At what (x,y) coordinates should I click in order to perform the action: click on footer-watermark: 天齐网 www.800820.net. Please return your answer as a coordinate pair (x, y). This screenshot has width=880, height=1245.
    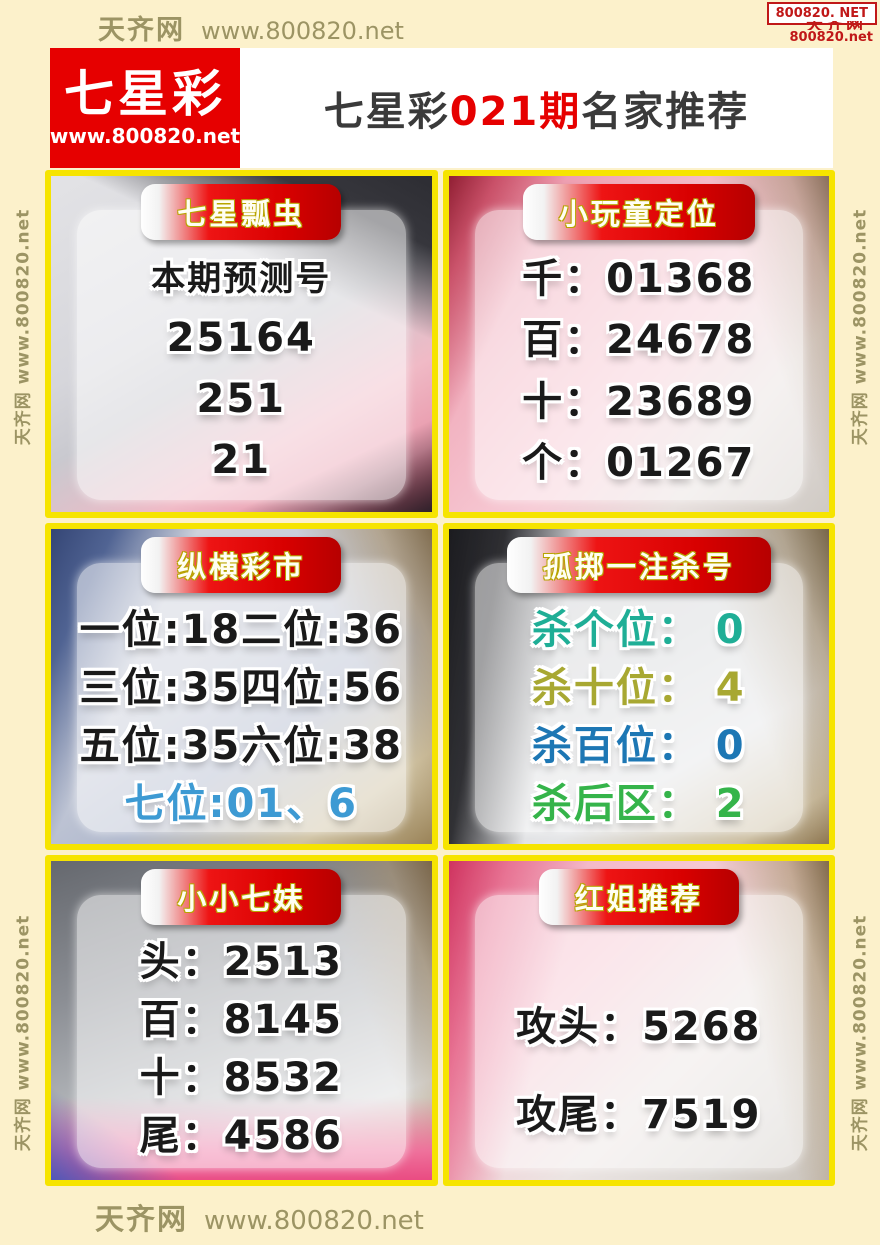
    Looking at the image, I should click on (259, 1217).